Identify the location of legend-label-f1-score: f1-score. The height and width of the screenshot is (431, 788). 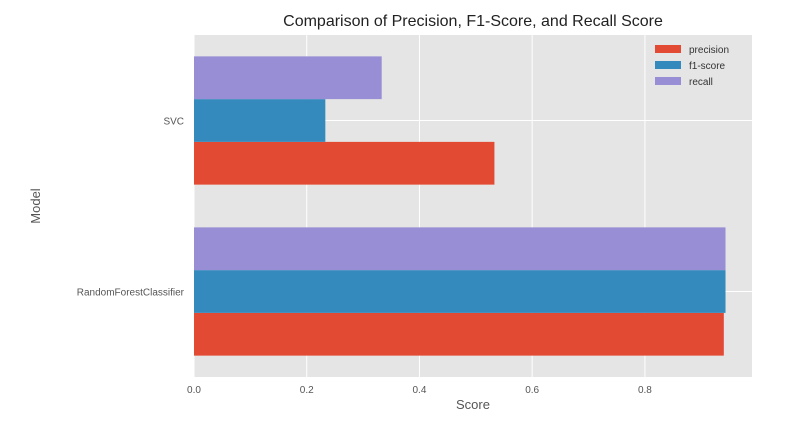
(707, 66).